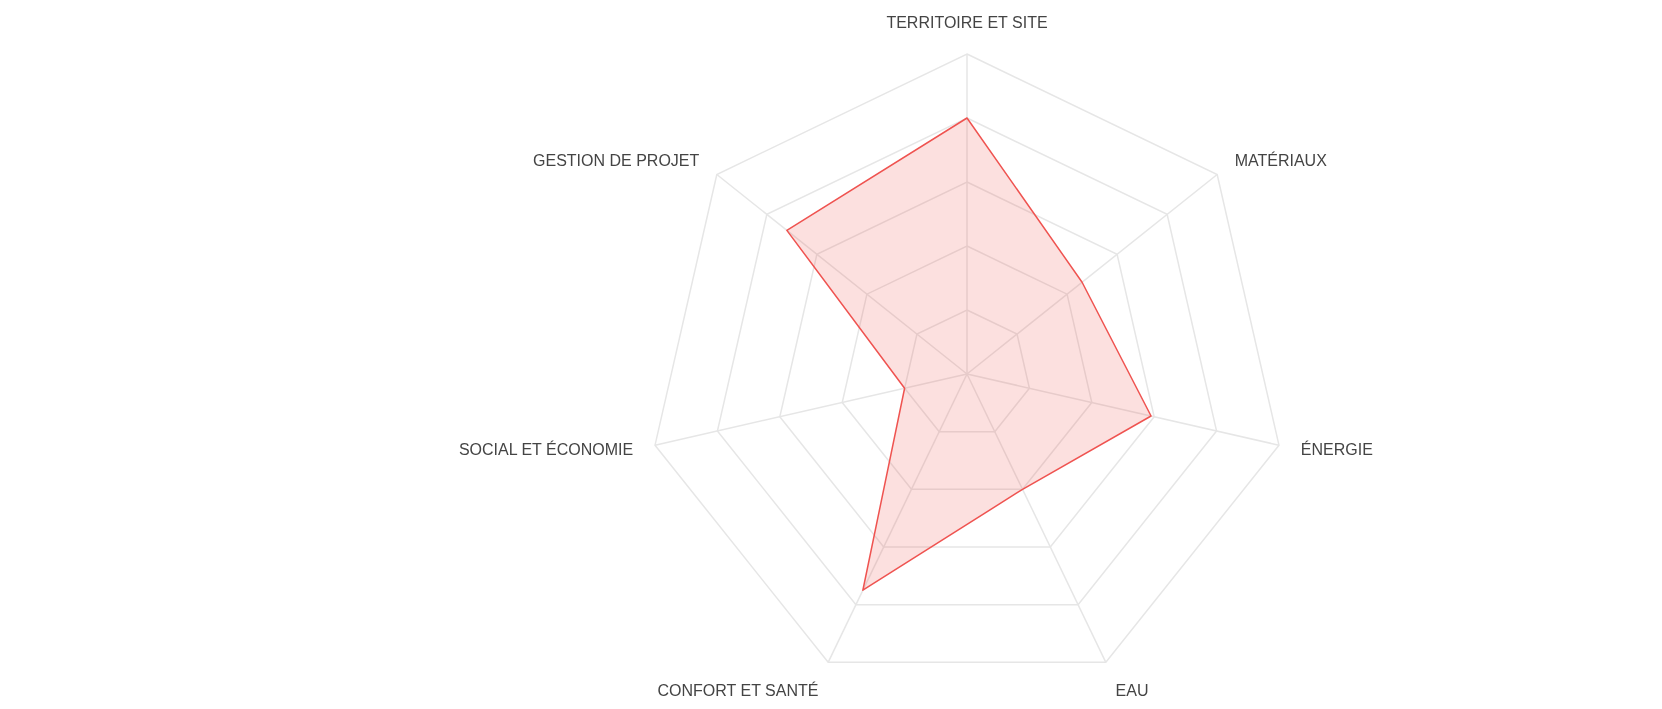  I want to click on spoke-label: ÉNERGIE, so click(1336, 449).